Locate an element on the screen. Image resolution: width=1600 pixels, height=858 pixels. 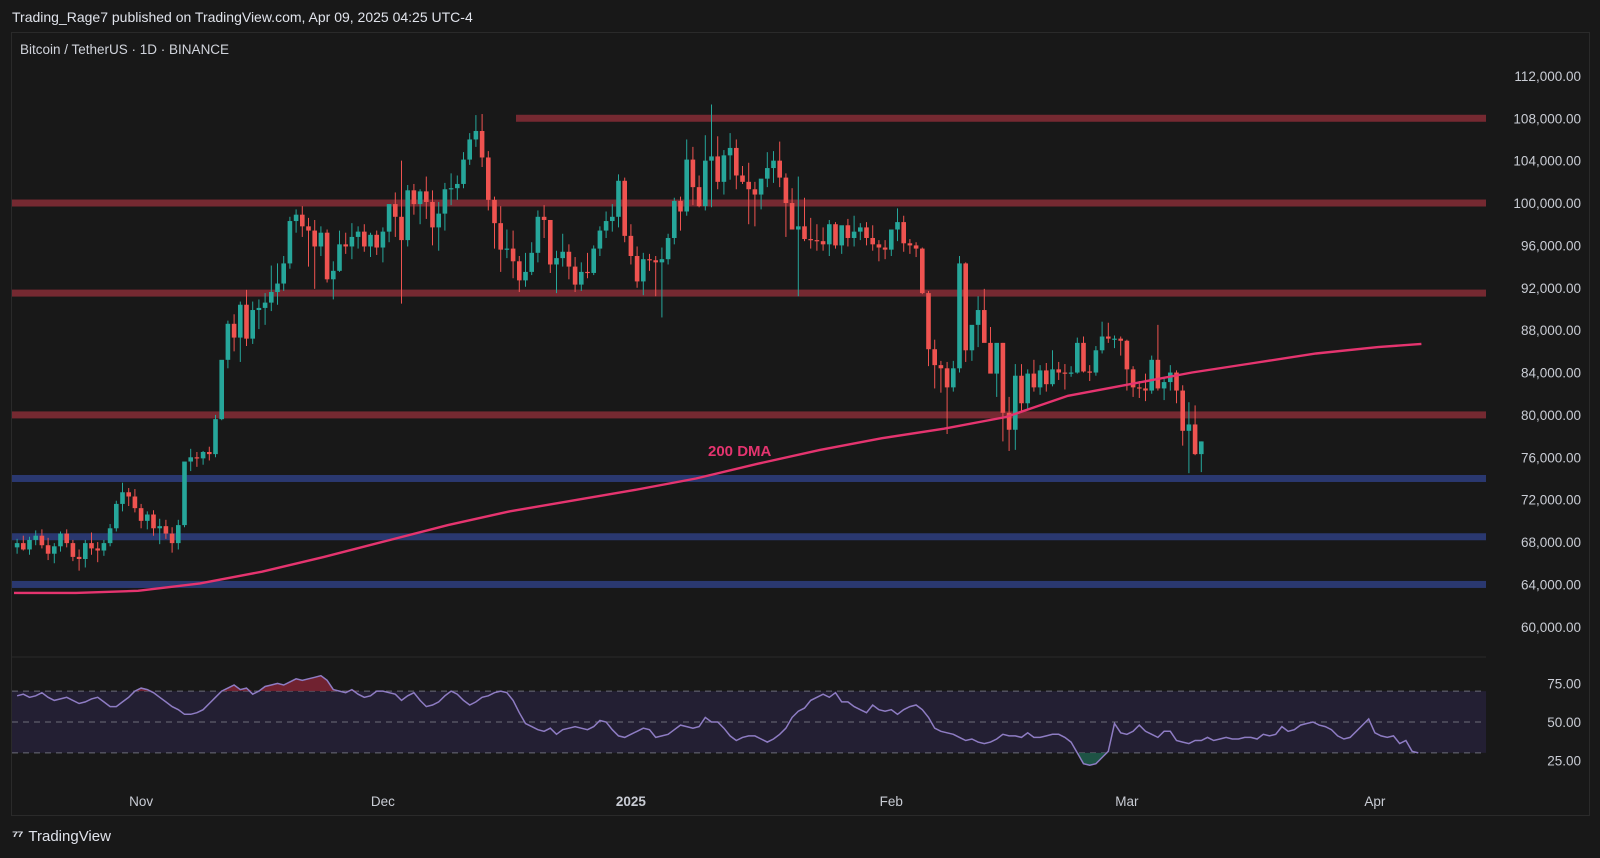
date-tick-label: Feb is located at coordinates (891, 801).